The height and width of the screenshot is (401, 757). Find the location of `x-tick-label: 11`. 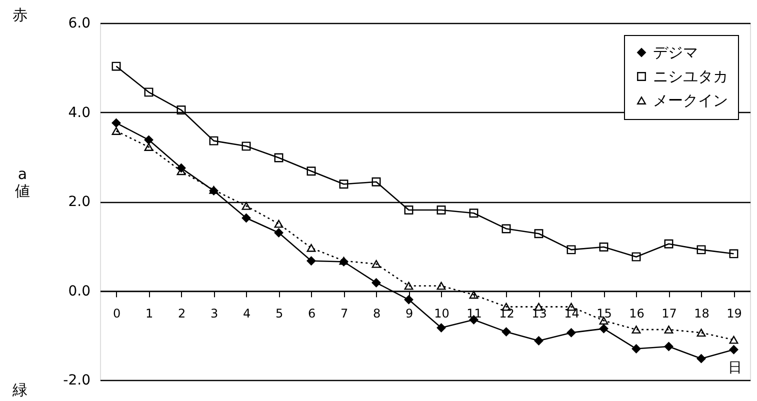

x-tick-label: 11 is located at coordinates (474, 313).